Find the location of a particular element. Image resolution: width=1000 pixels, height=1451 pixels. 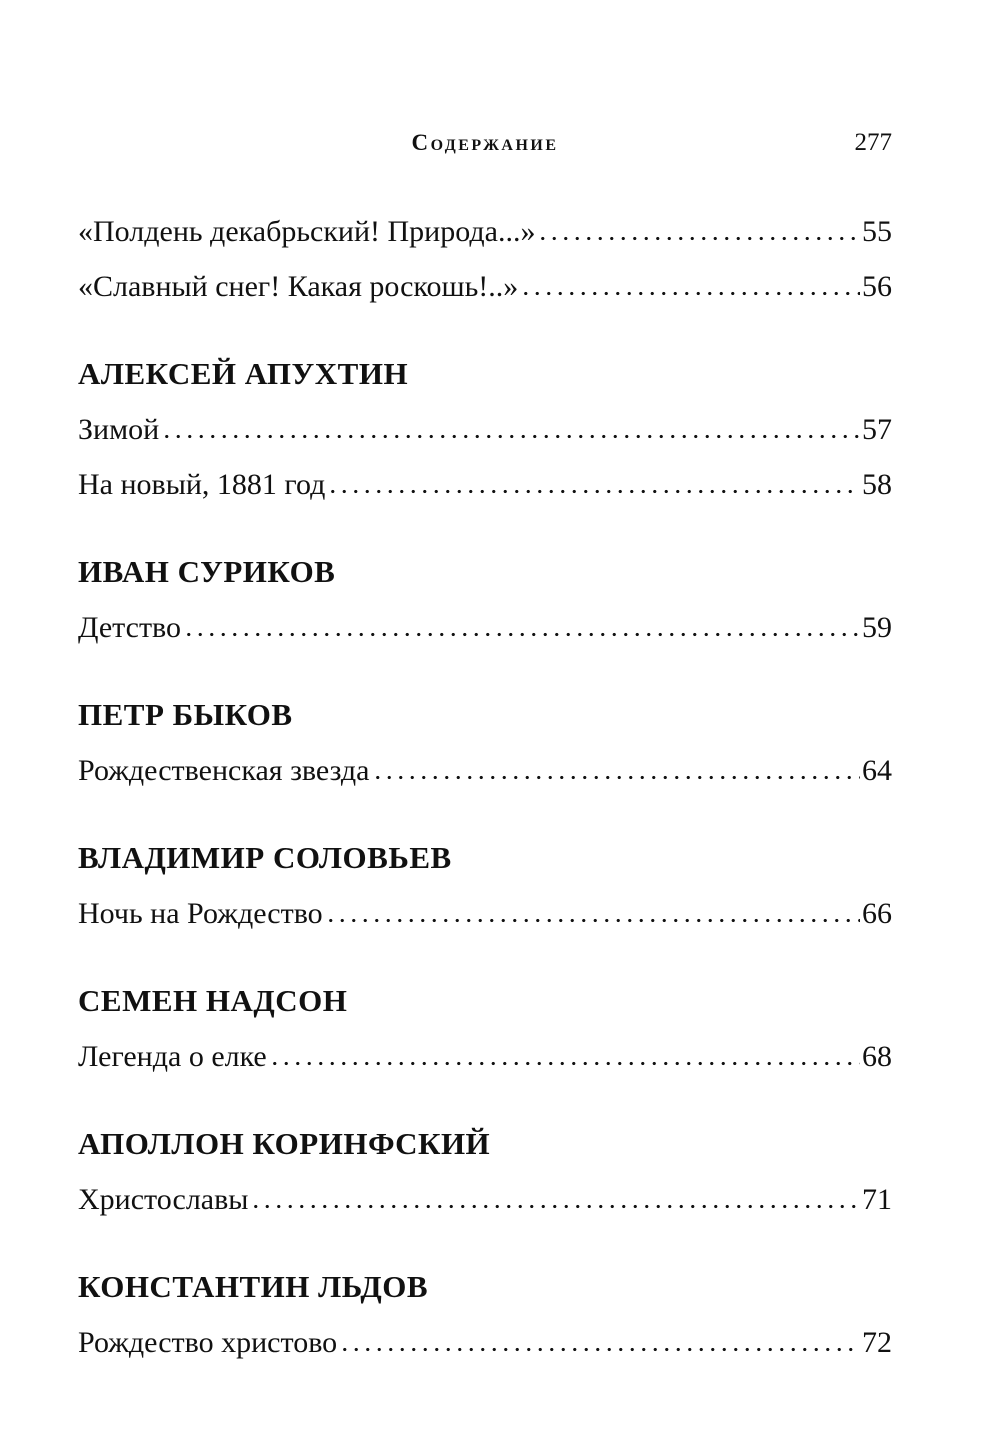

entry-page-number: 66 is located at coordinates (877, 913).